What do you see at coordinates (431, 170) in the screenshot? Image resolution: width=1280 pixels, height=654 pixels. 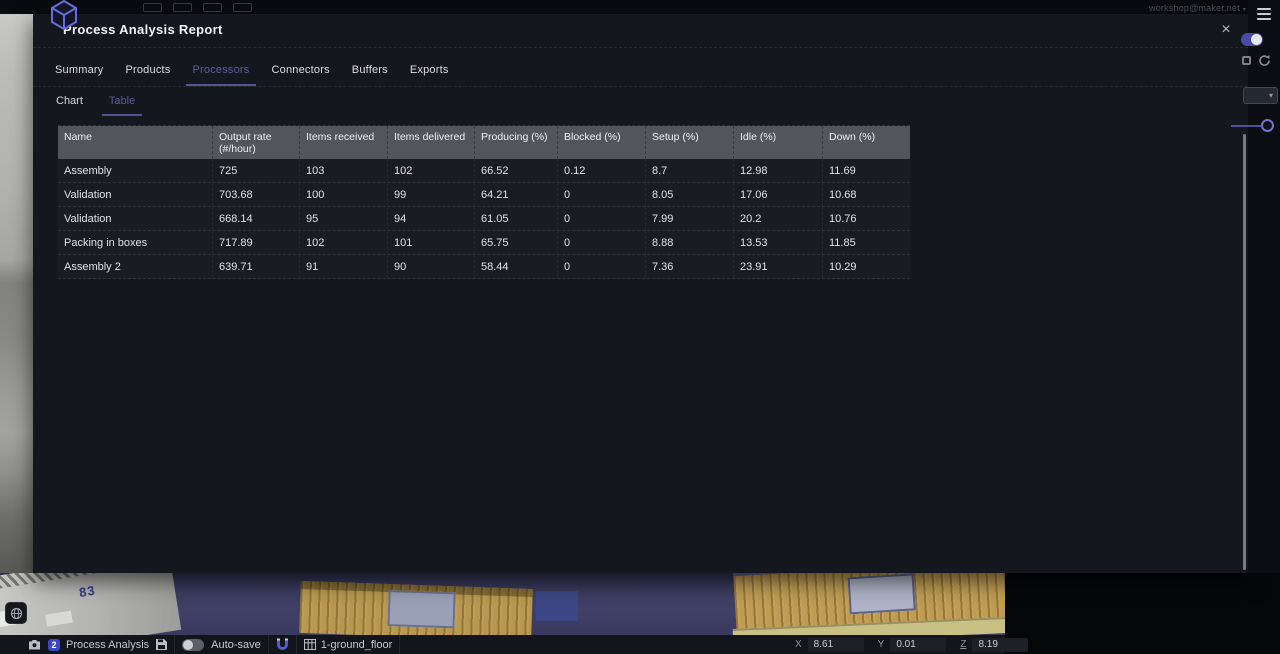 I see `table-cell: 102` at bounding box center [431, 170].